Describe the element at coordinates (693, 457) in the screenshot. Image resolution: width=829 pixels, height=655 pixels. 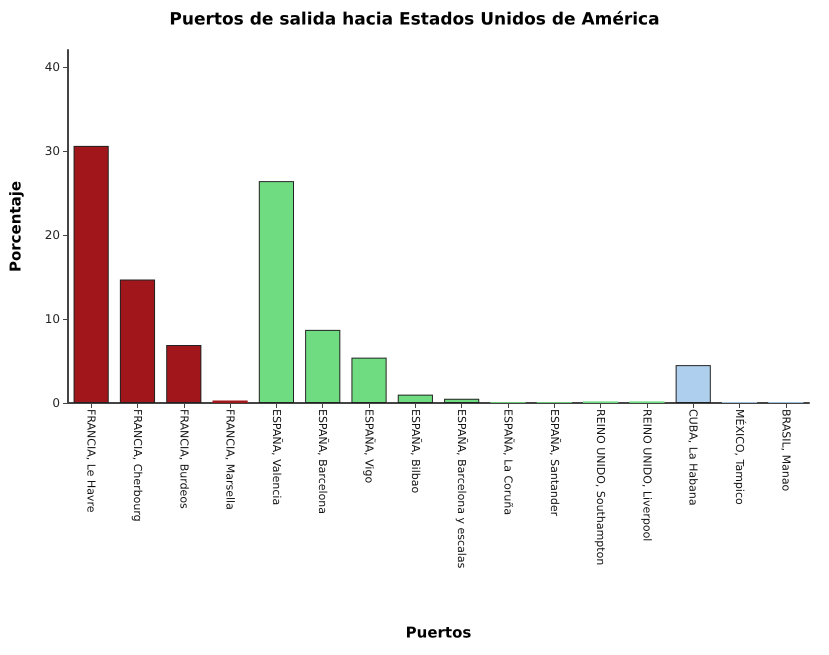
I see `x-tick-label: CUBA, La Habana` at that location.